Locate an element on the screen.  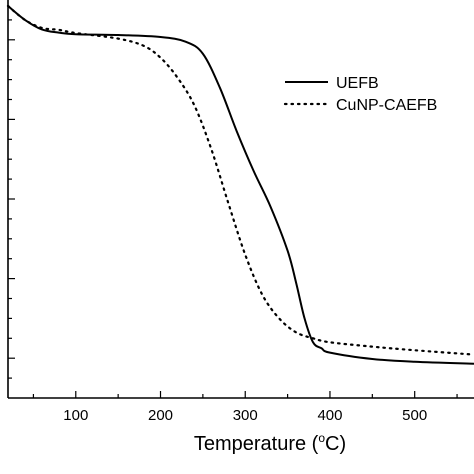
x-axis-title: Temperature (oC) is located at coordinates (270, 443).